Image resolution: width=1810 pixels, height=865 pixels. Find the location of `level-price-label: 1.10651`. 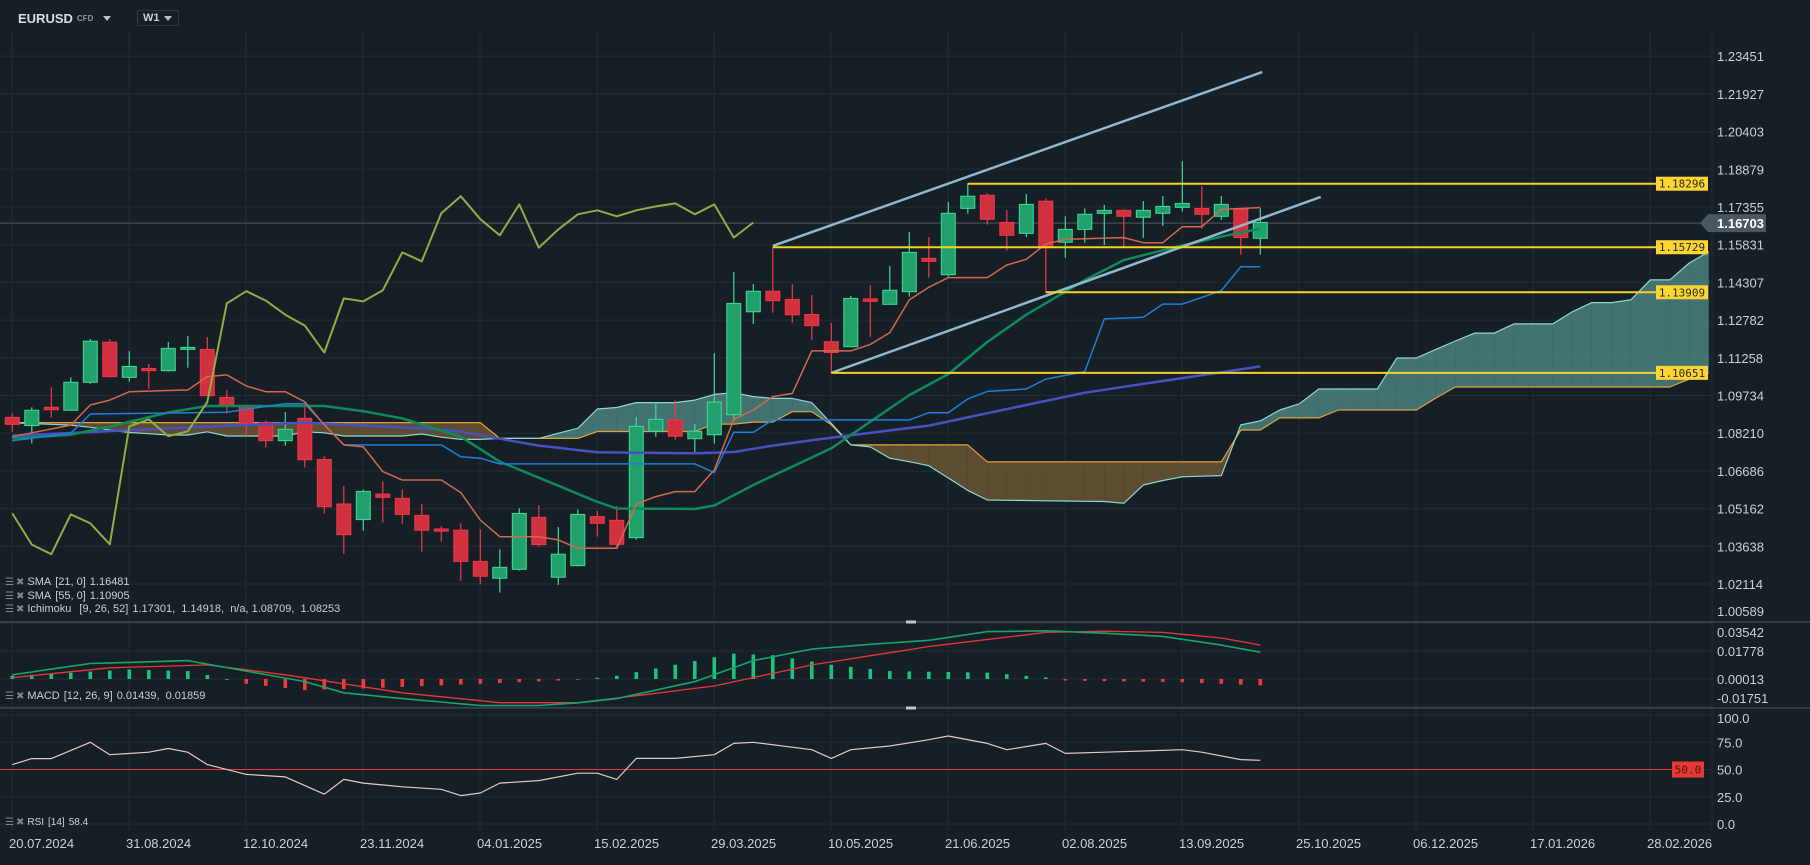

level-price-label: 1.10651 is located at coordinates (1682, 373).